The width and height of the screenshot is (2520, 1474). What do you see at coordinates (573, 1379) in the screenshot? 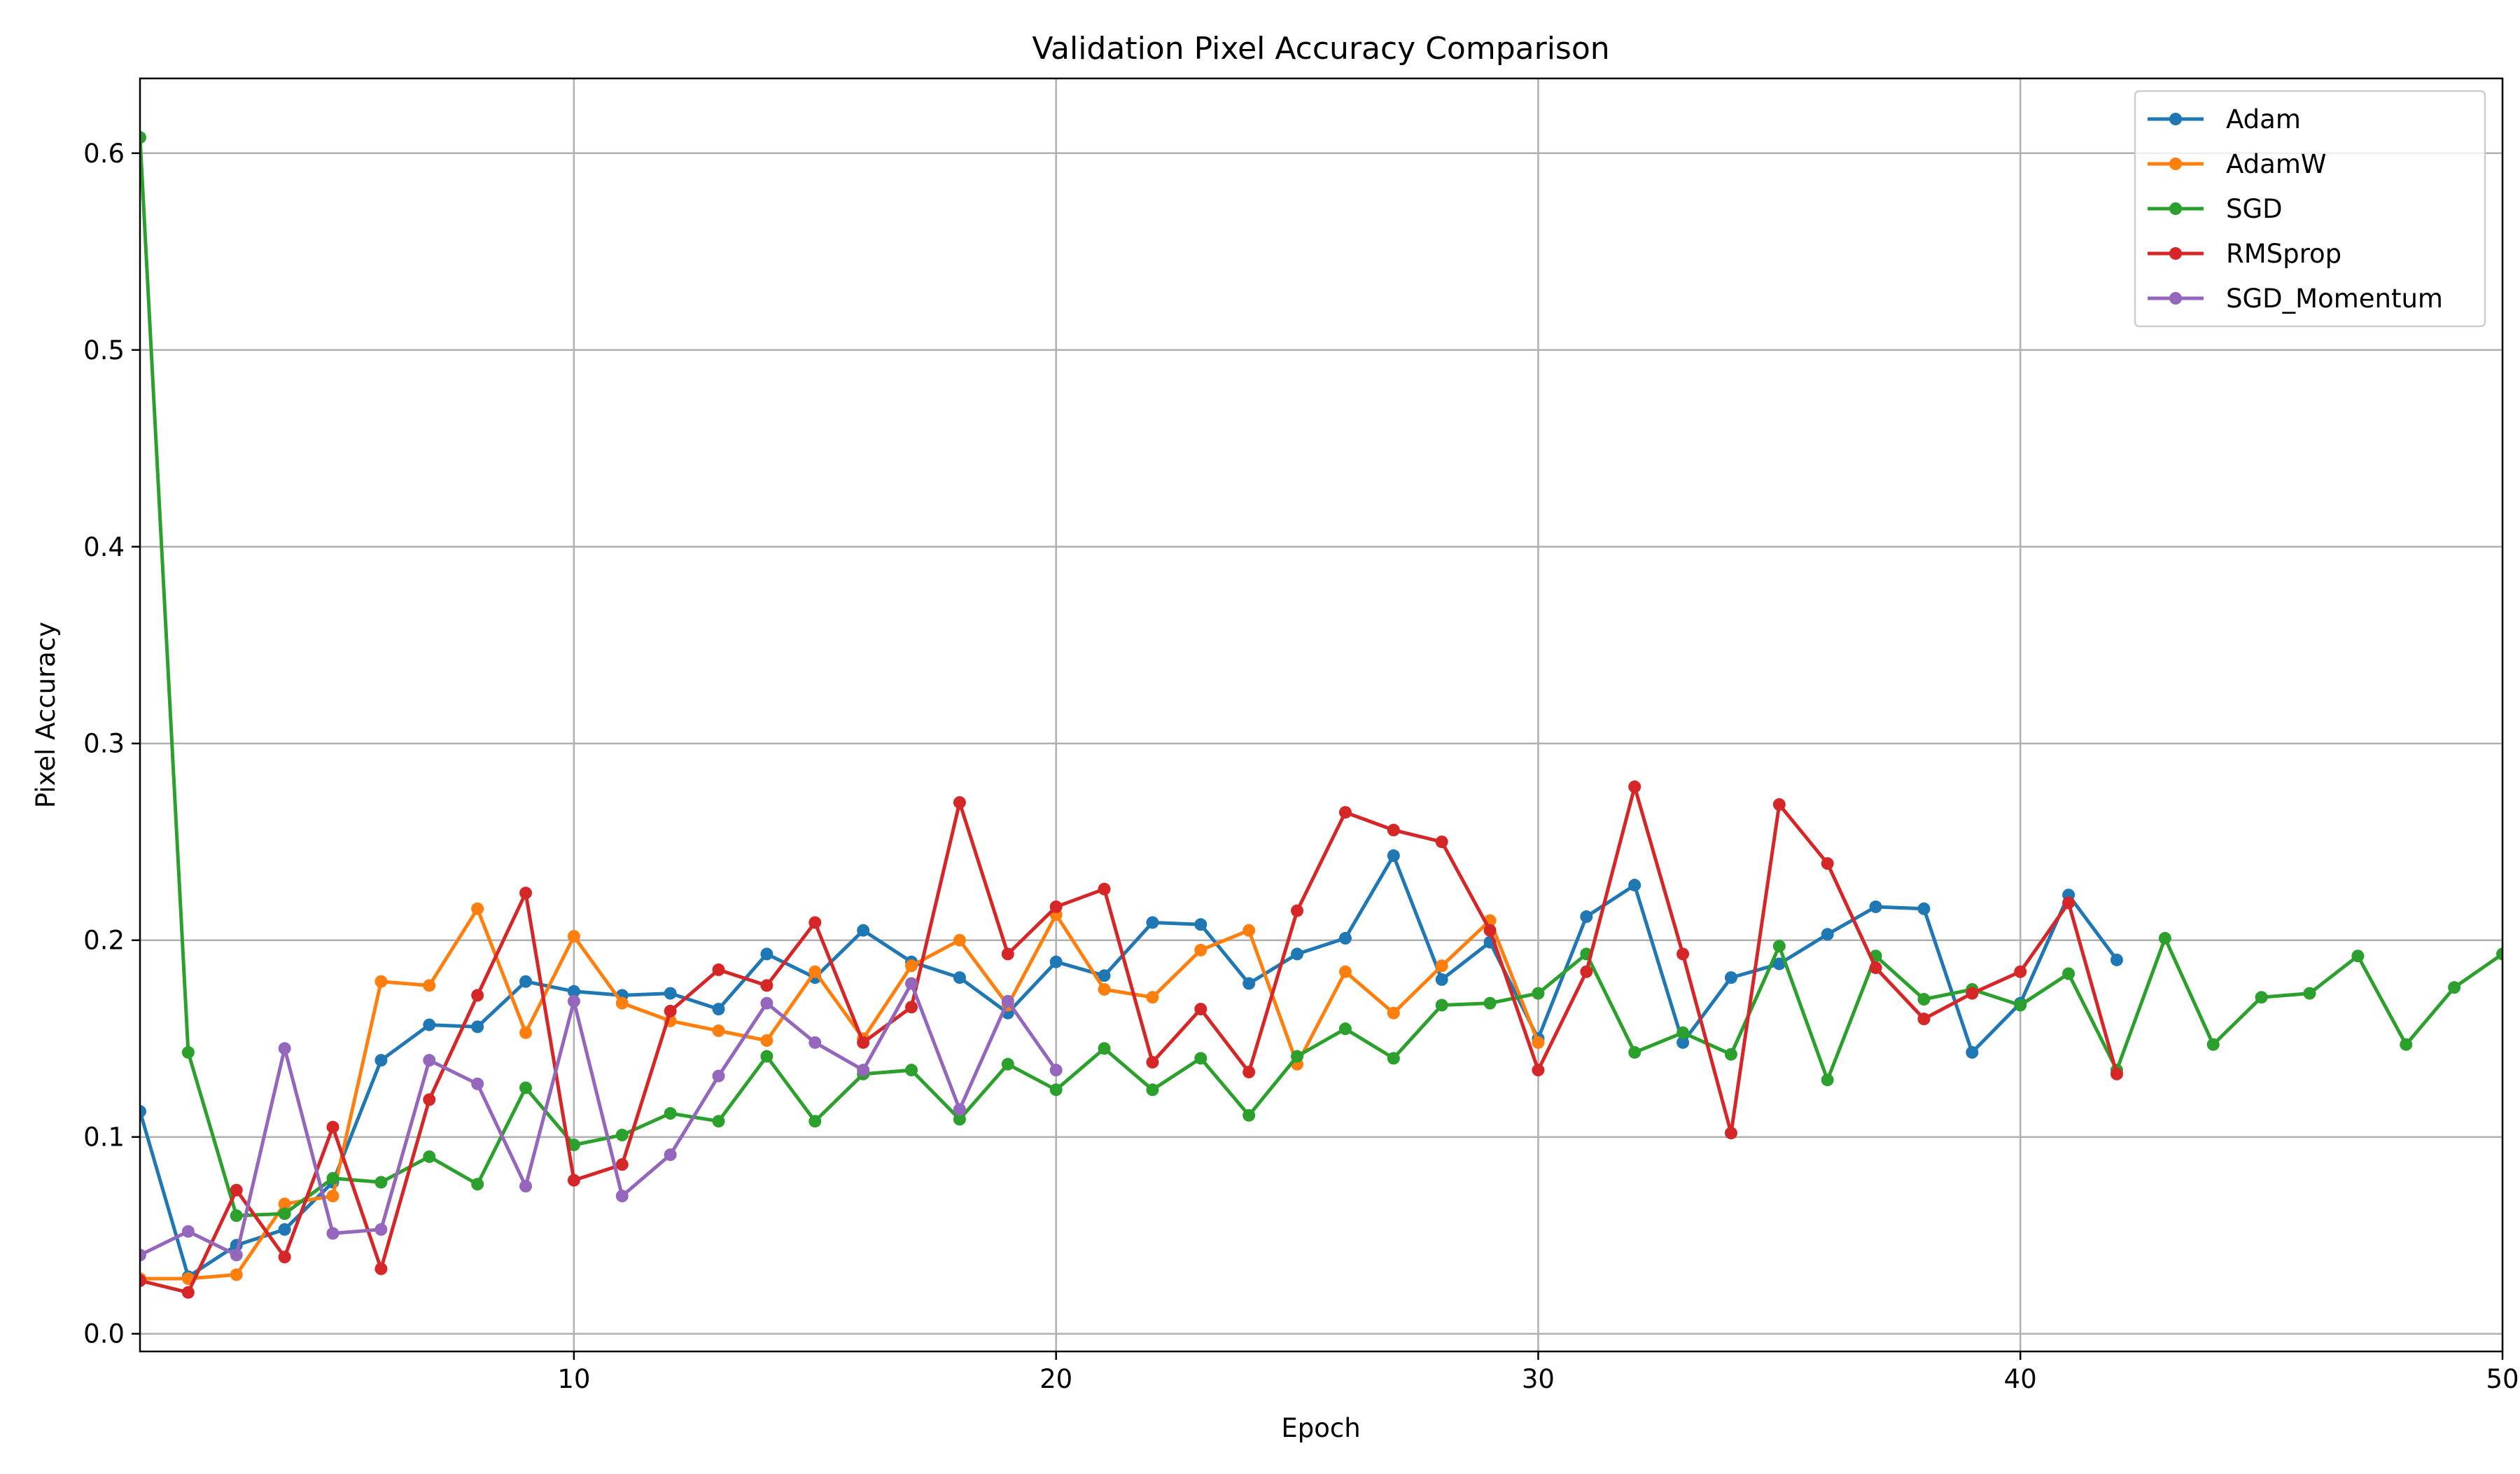
I see `x-tick-label: 10` at bounding box center [573, 1379].